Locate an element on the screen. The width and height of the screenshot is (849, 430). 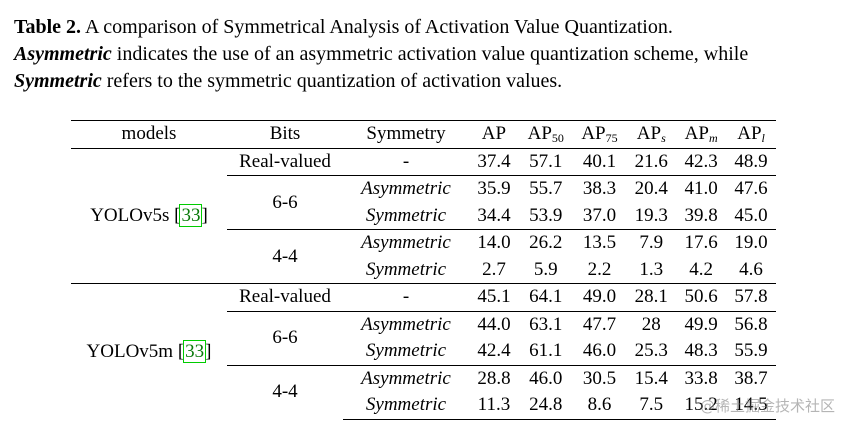
value-cell: 1.3 is located at coordinates (651, 269).